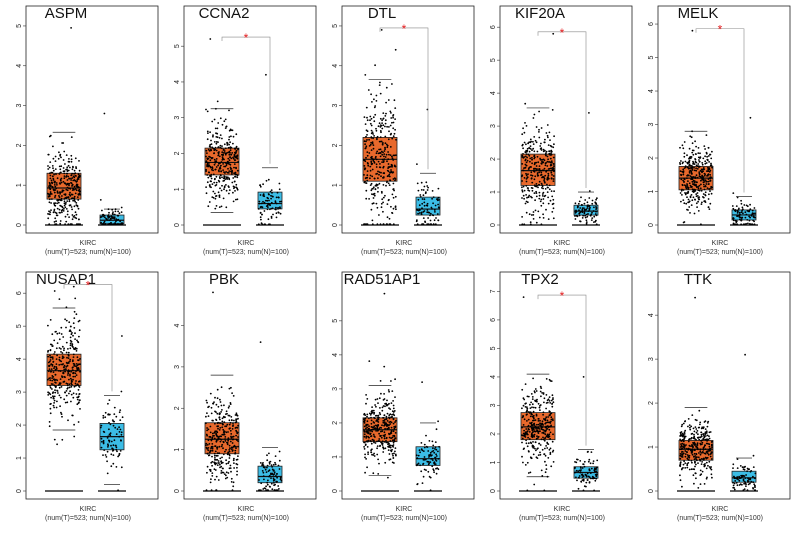 This screenshot has height=534, width=800. What do you see at coordinates (66, 13) in the screenshot?
I see `gene-title: ASPM` at bounding box center [66, 13].